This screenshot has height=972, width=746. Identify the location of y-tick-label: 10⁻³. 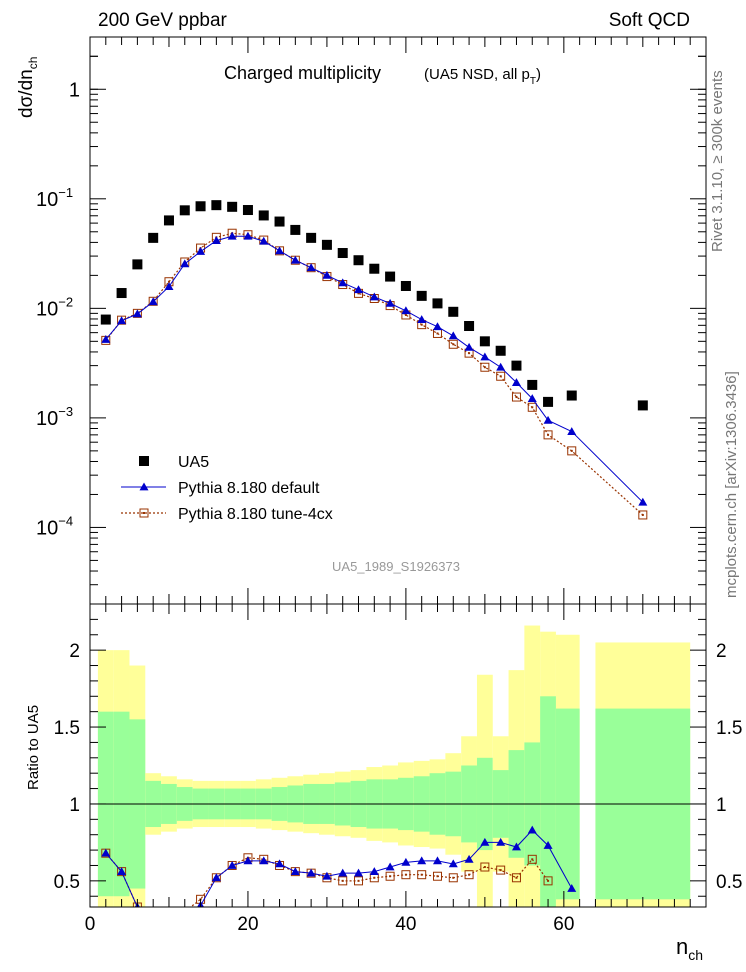
(54, 417).